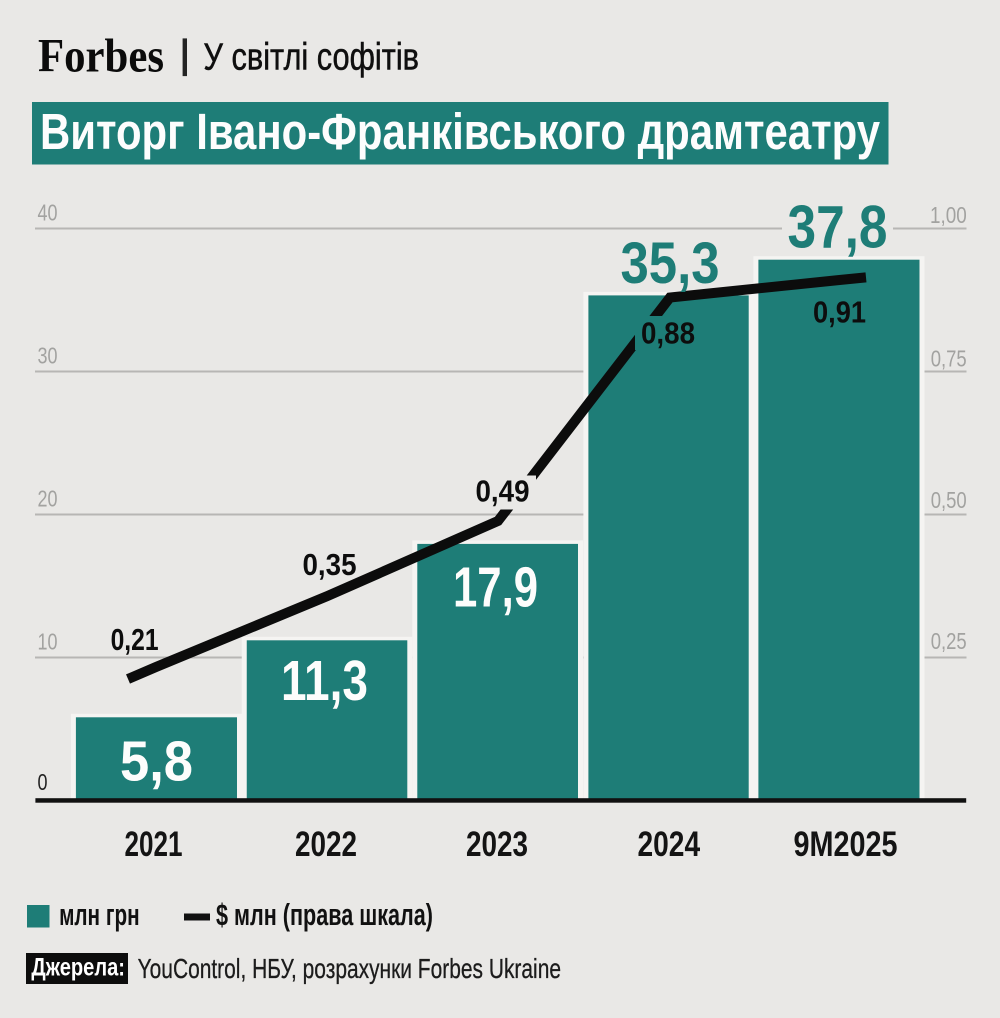  What do you see at coordinates (324, 680) in the screenshot?
I see `svg-text: 11,3` at bounding box center [324, 680].